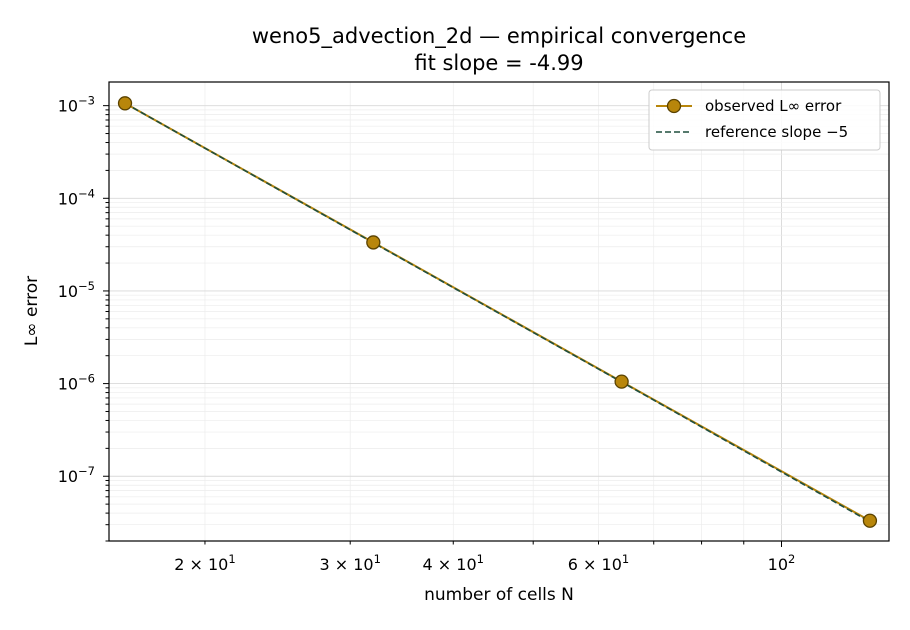 This screenshot has height=630, width=910. I want to click on legend: observed L∞ error reference slope −5, so click(764, 120).